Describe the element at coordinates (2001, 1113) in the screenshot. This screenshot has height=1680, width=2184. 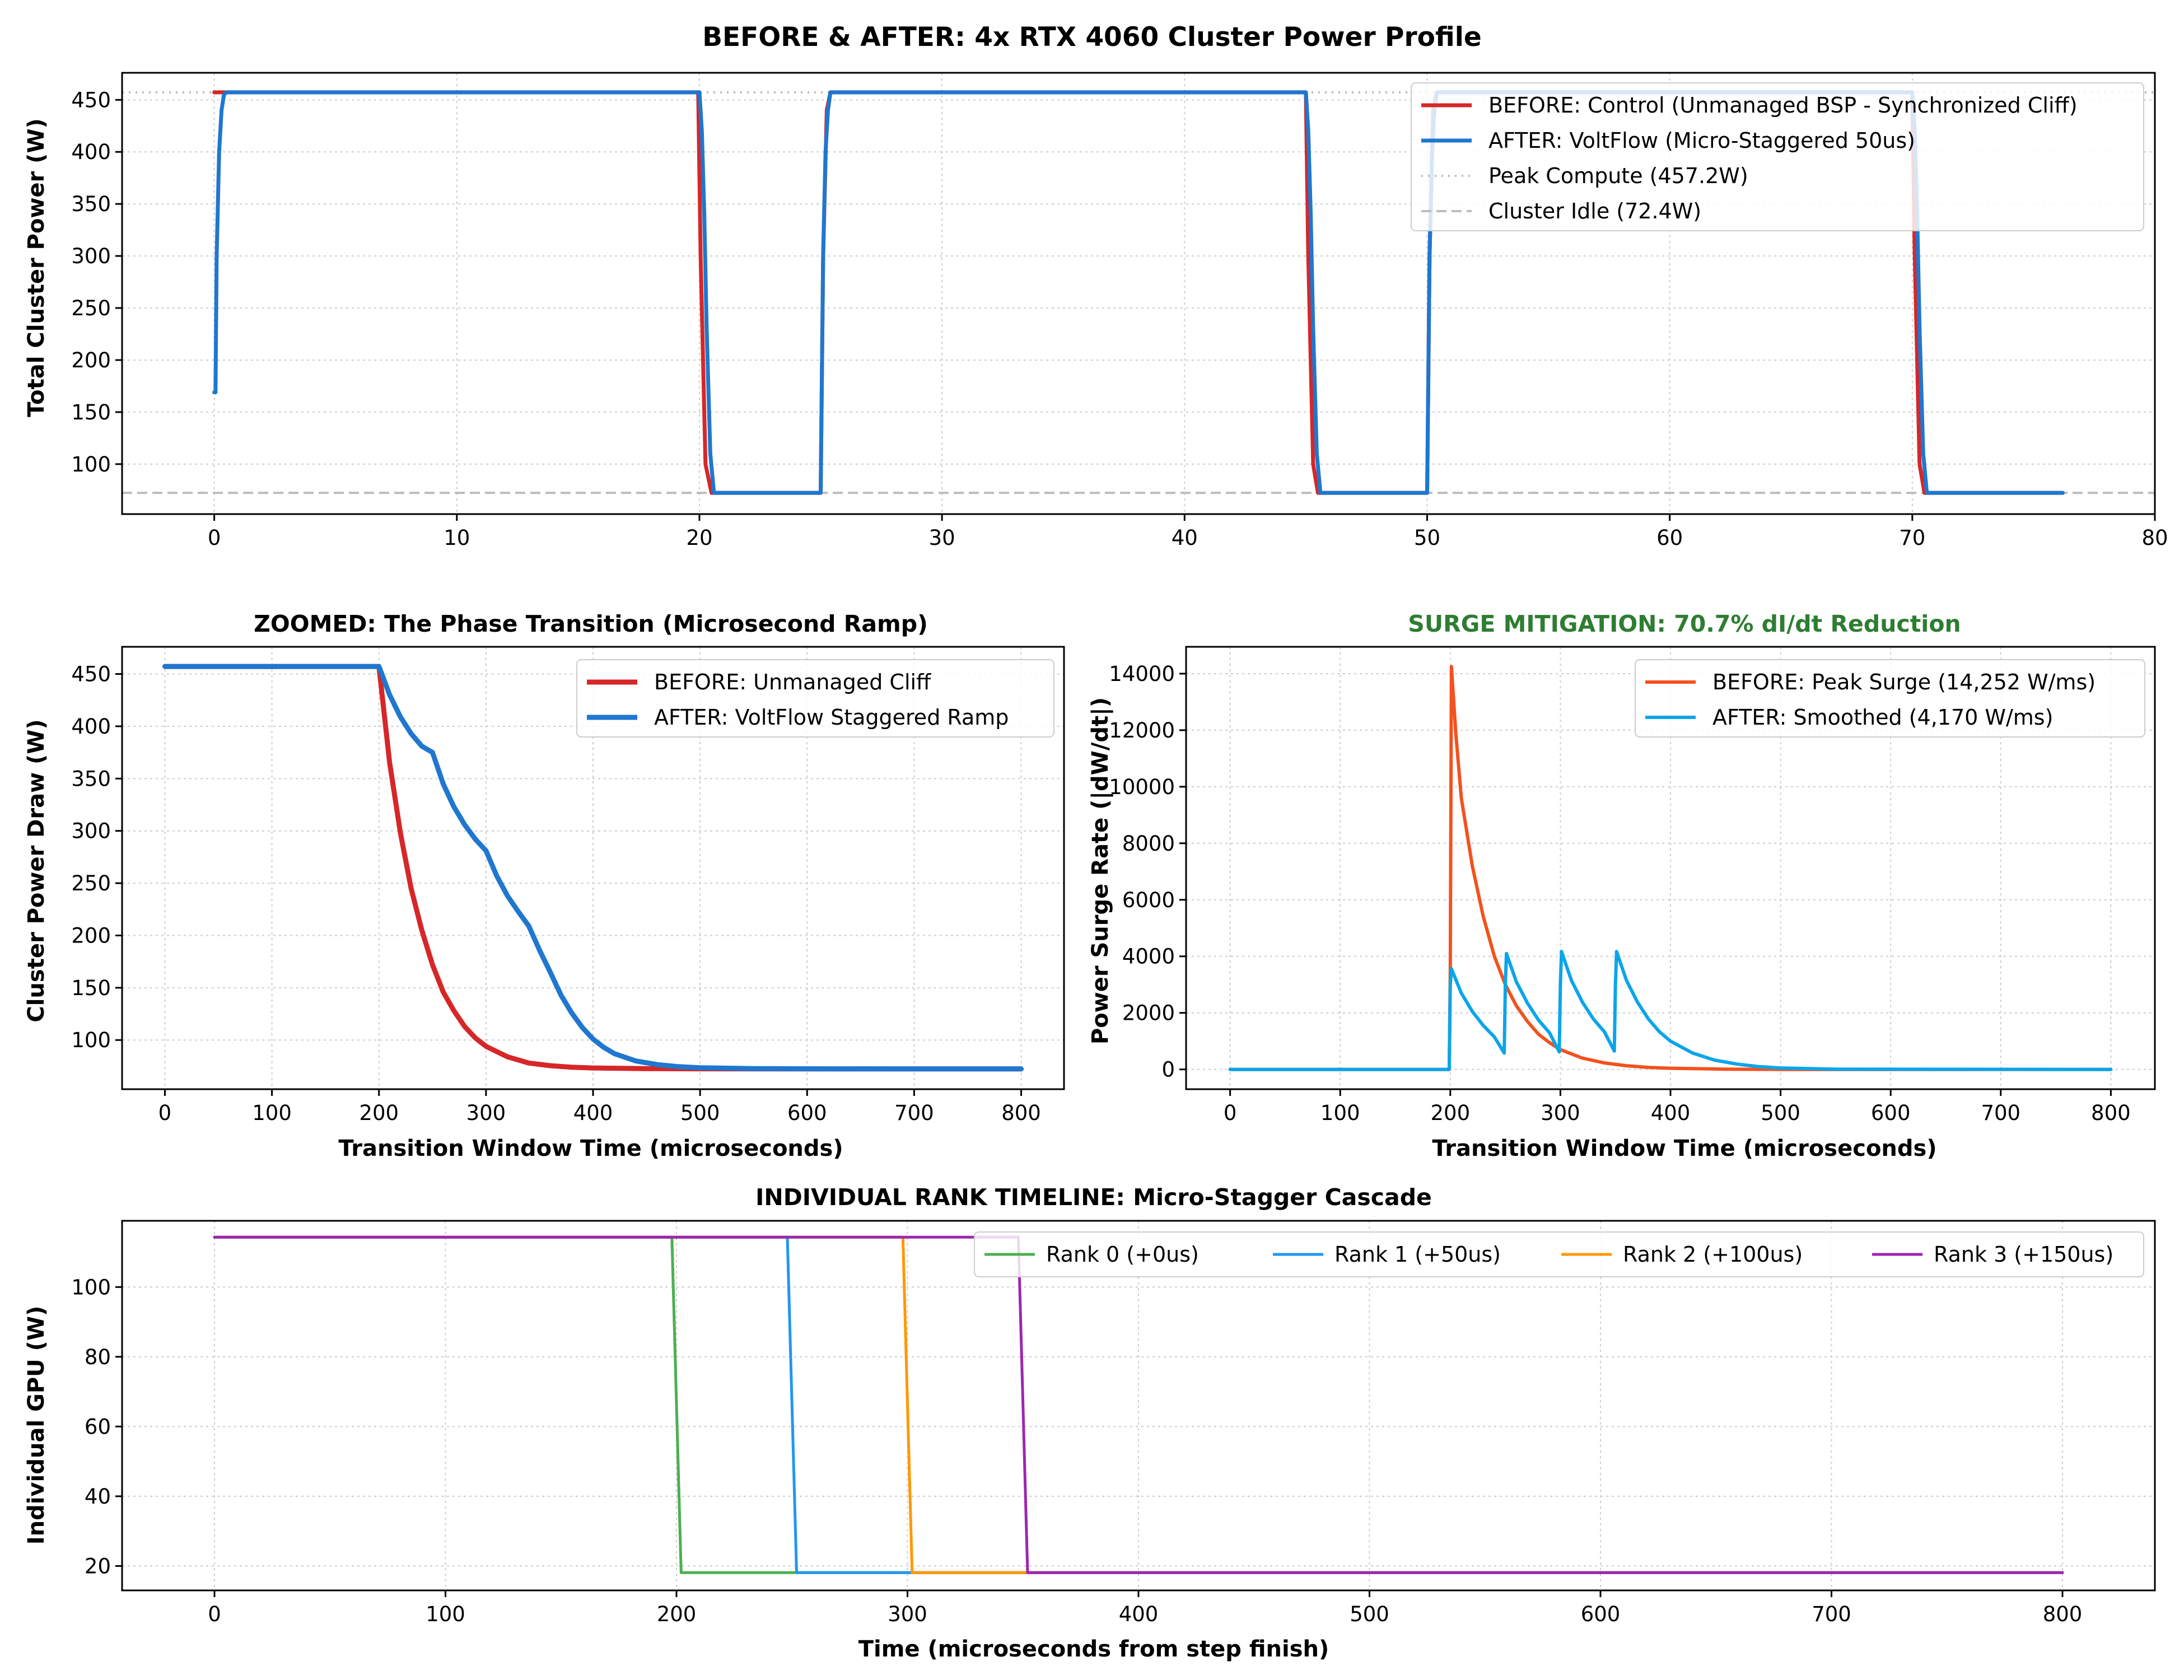
I see `surge-x-tick-label: 700` at that location.